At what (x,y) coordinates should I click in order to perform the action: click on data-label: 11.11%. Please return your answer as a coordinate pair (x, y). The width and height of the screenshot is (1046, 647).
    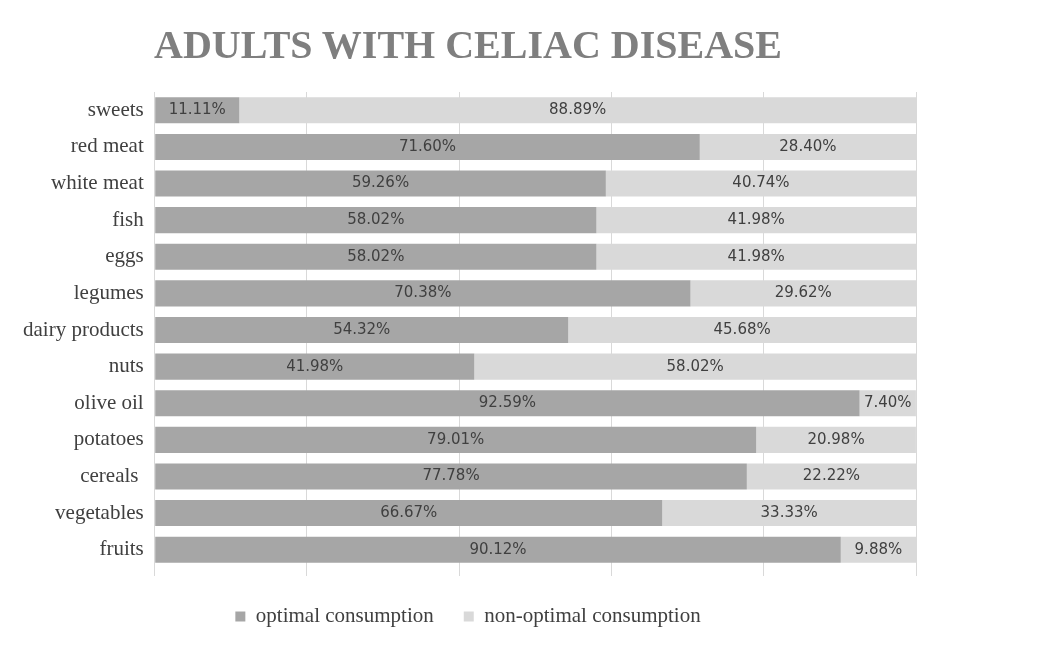
    Looking at the image, I should click on (197, 109).